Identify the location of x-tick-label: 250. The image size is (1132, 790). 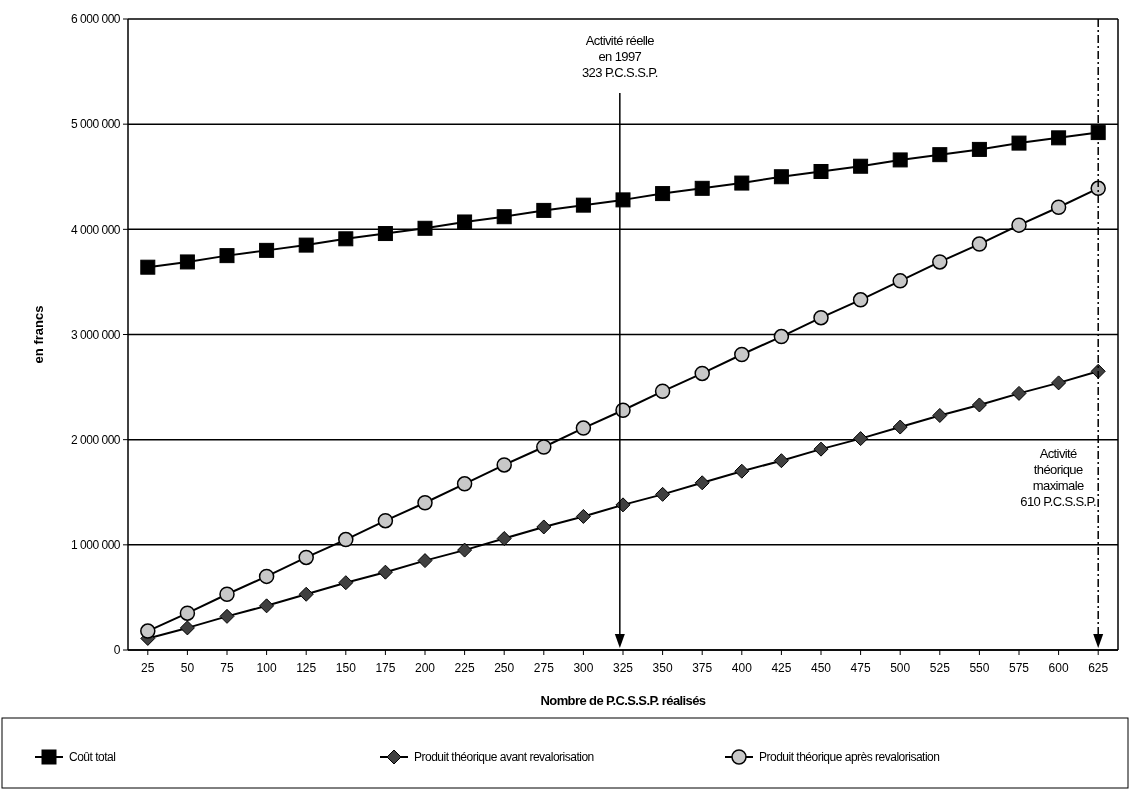
(504, 668).